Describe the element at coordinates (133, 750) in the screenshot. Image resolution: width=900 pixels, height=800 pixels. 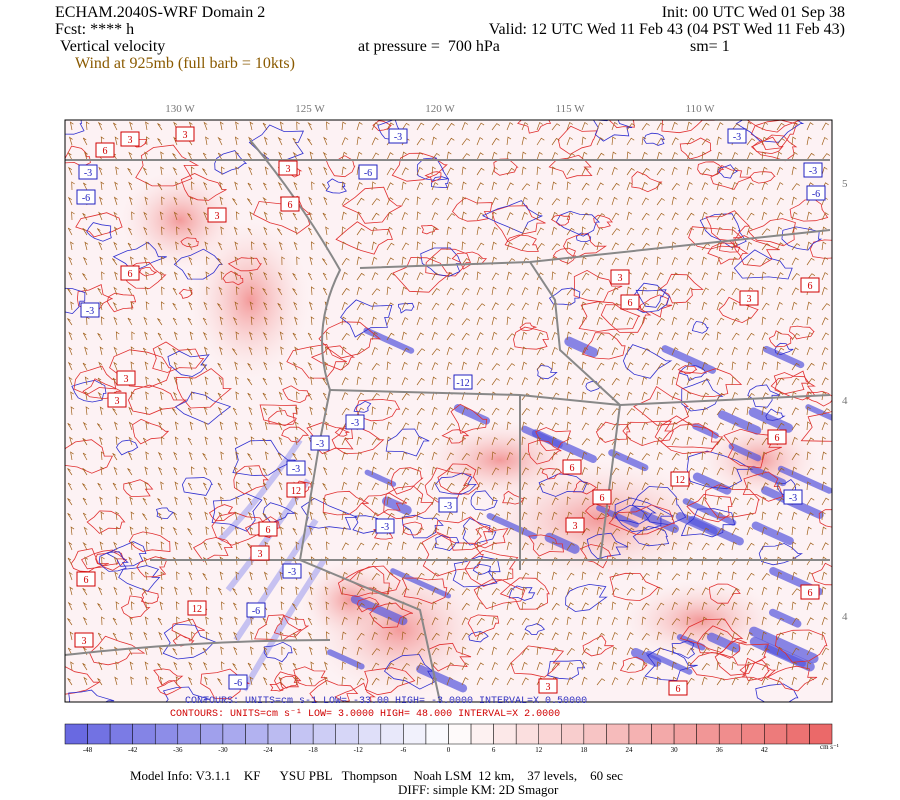
I see `colorbar-tick: -42` at that location.